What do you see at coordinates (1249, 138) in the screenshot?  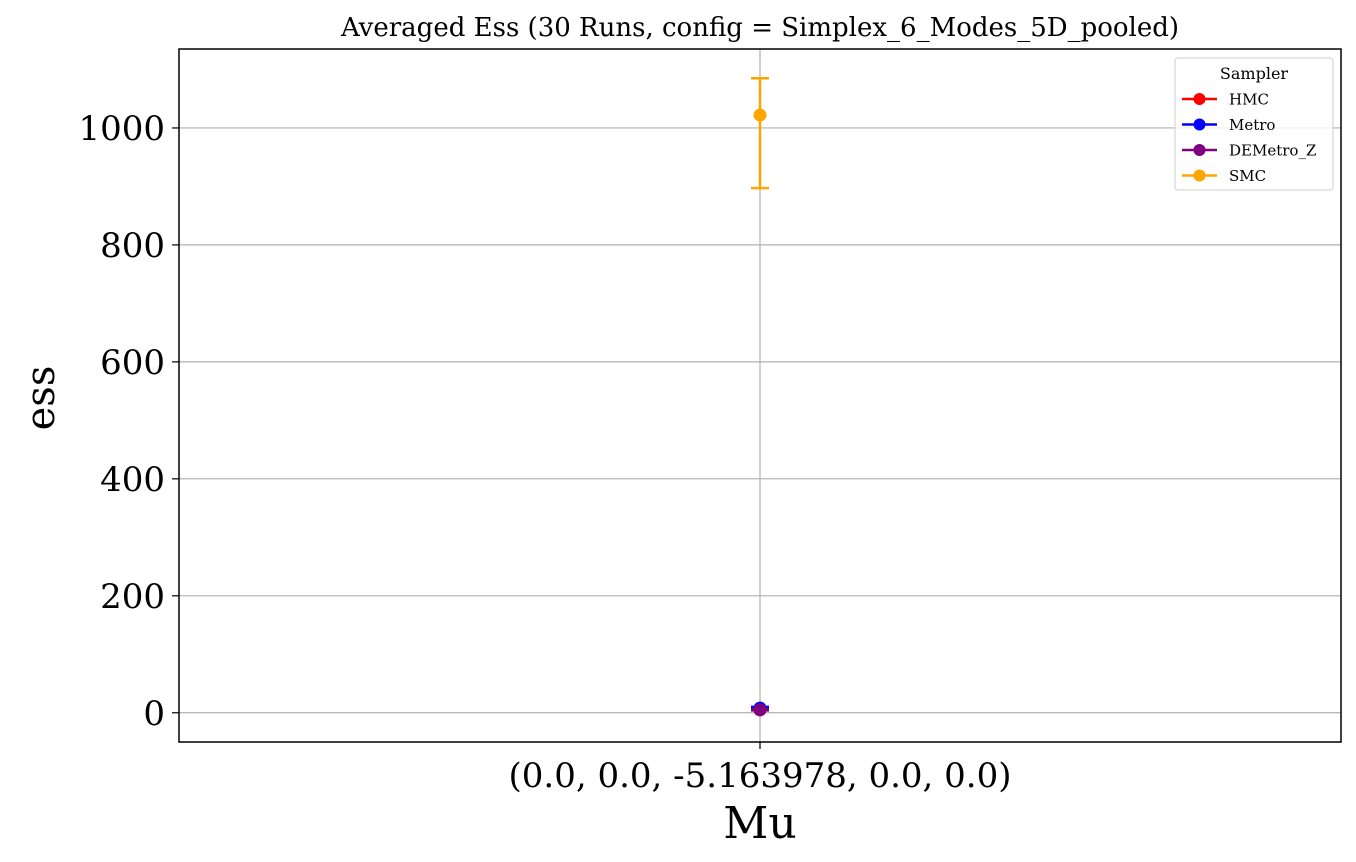 I see `legend-items: HMC Metro DEMetro_Z SMC` at bounding box center [1249, 138].